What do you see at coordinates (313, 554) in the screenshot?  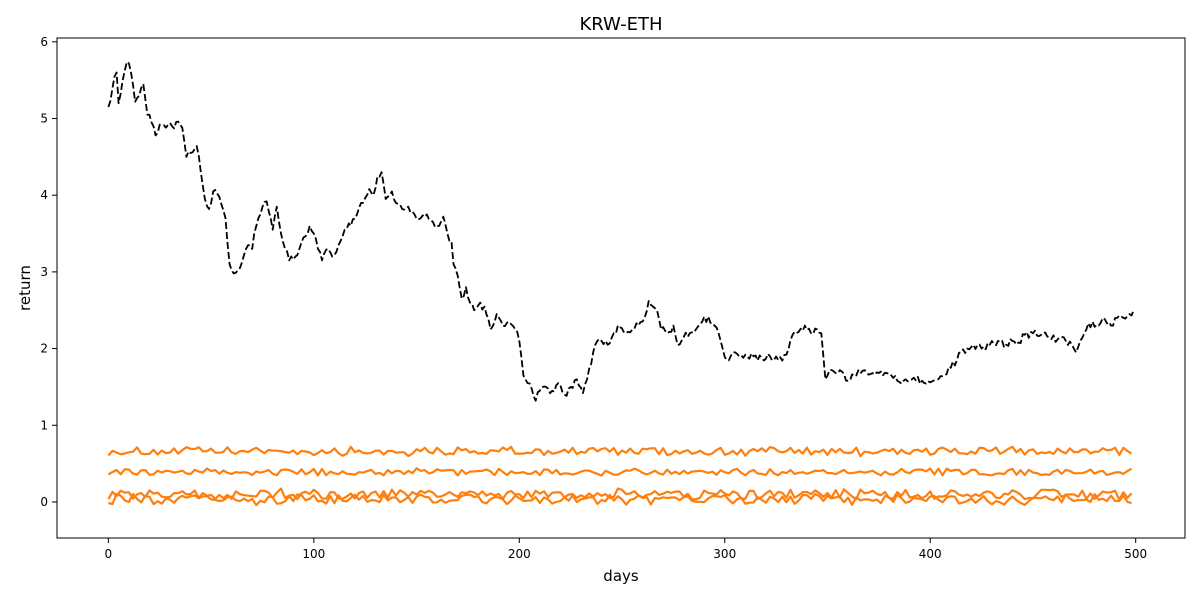 I see `x-tick-label: 100` at bounding box center [313, 554].